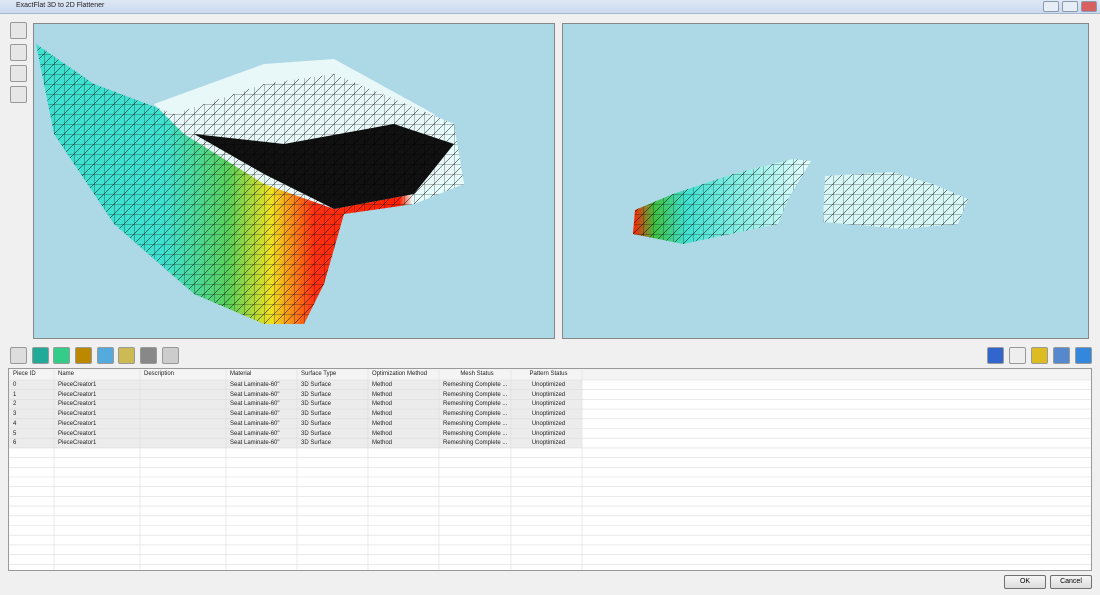 The width and height of the screenshot is (1100, 595). What do you see at coordinates (15, 404) in the screenshot?
I see `table-cell: 2` at bounding box center [15, 404].